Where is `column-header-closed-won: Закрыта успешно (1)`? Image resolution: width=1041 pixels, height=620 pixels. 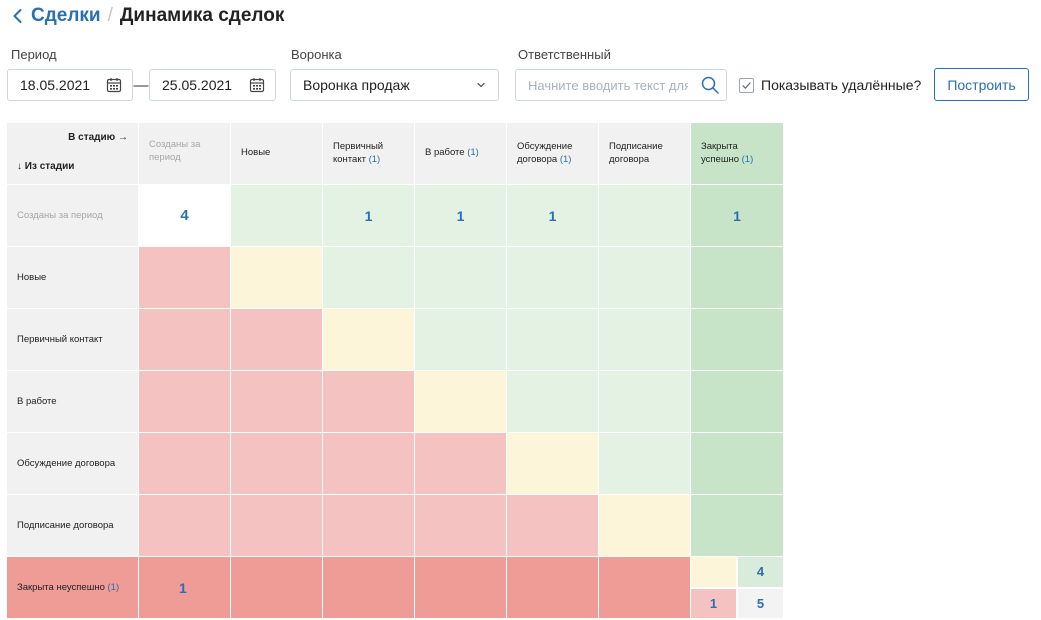
column-header-closed-won: Закрыта успешно (1) is located at coordinates (737, 153).